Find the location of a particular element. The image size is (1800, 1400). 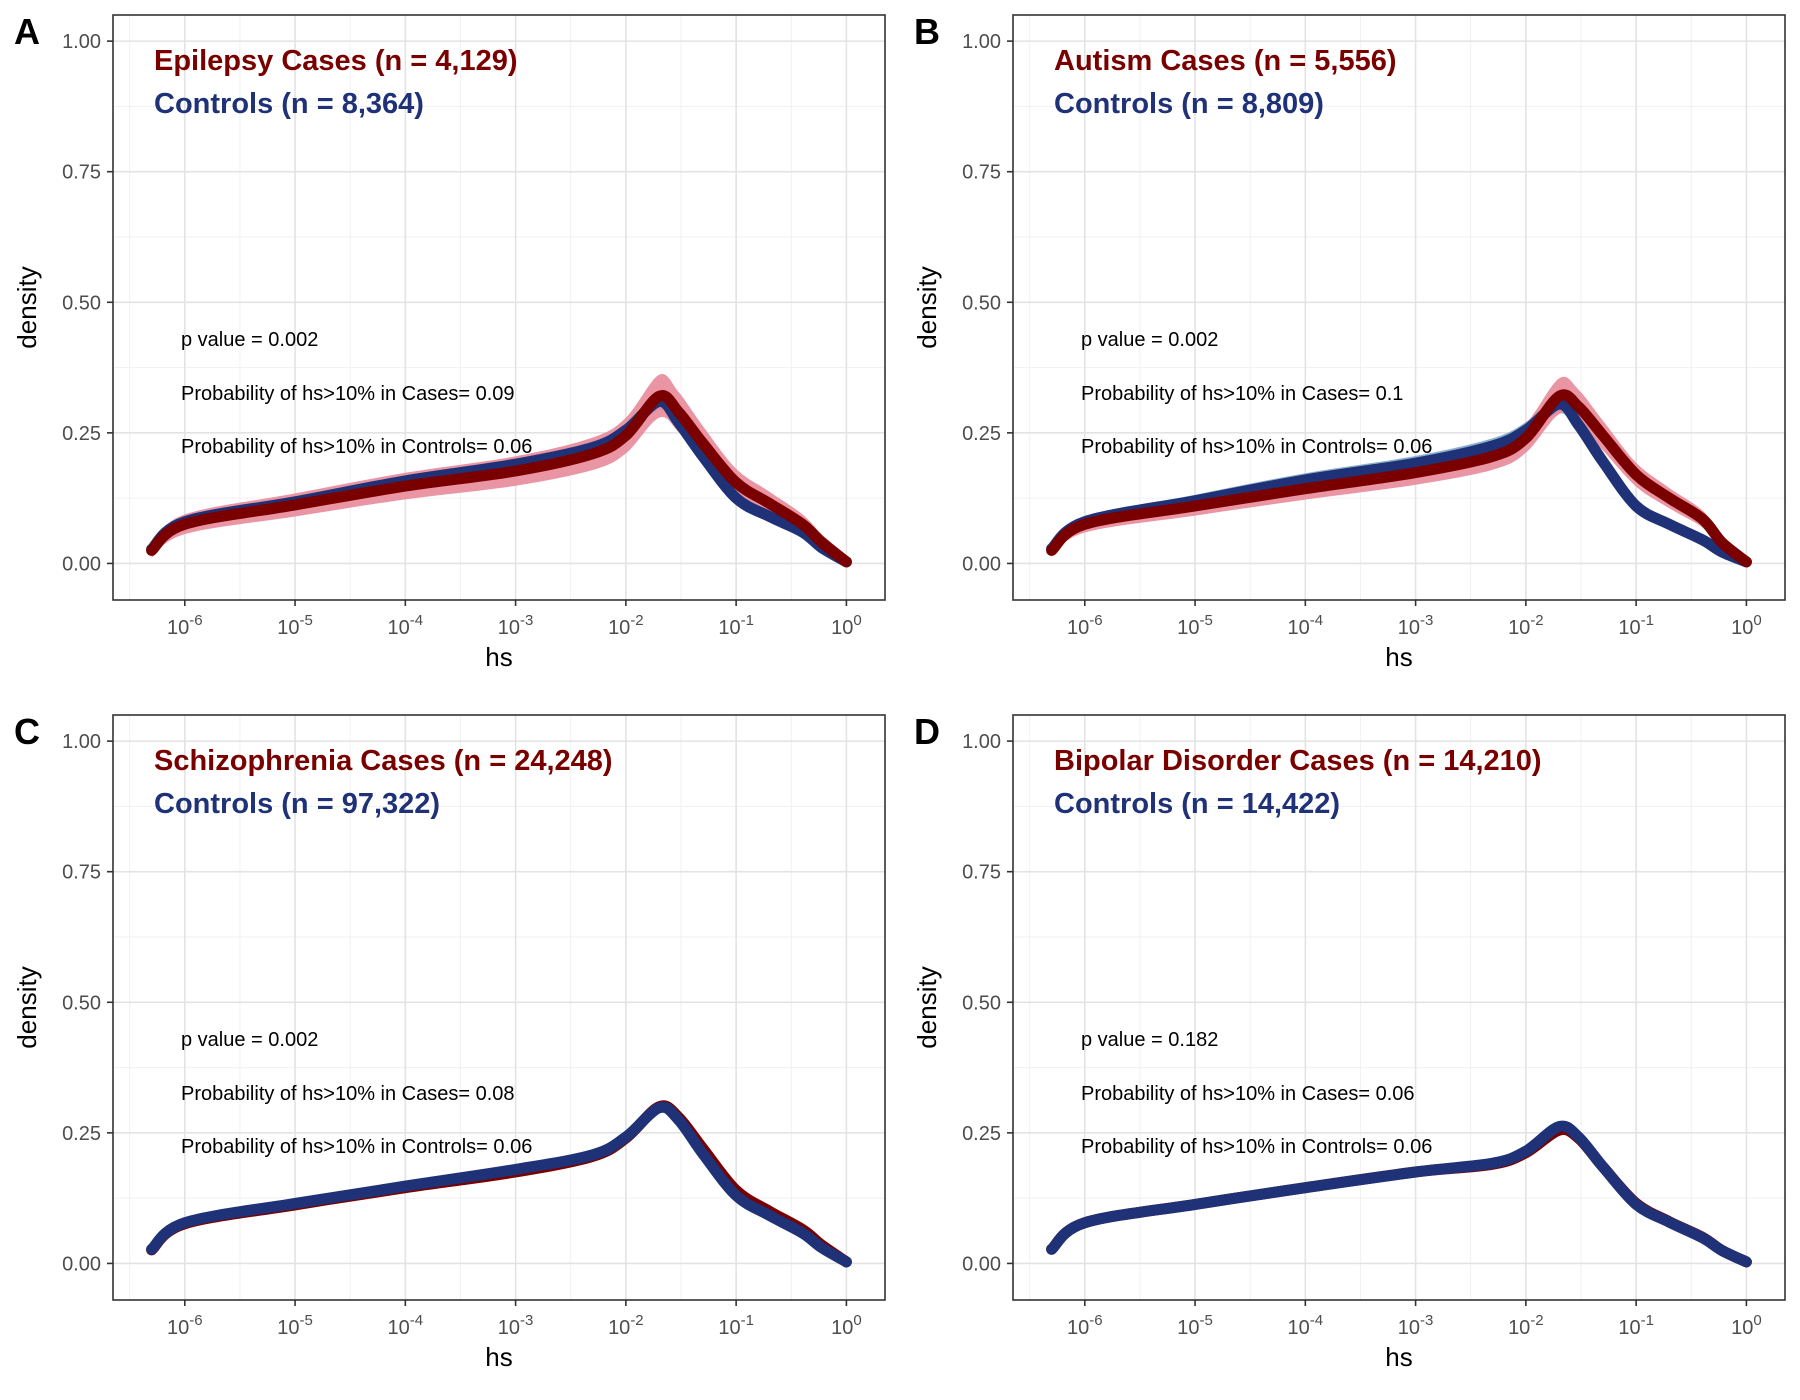

annotation-text: p value = 0.182 is located at coordinates (1149, 1040).